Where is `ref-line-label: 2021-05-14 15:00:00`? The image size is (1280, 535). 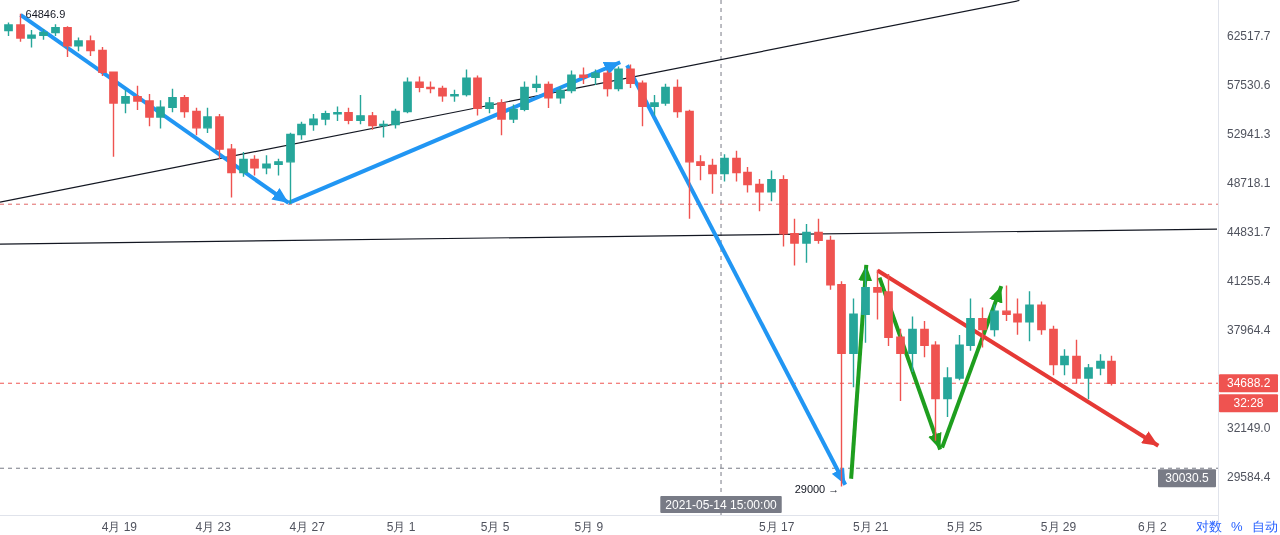 ref-line-label: 2021-05-14 15:00:00 is located at coordinates (721, 505).